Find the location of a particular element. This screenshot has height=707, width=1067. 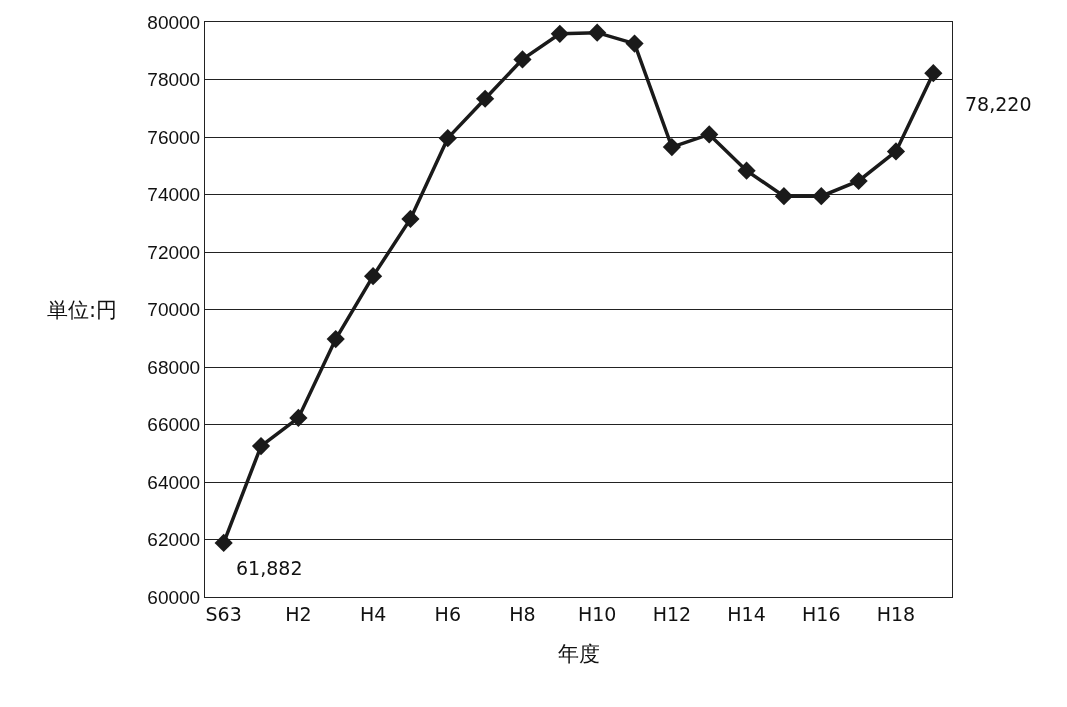

x-tick-label: H6 is located at coordinates (447, 613).